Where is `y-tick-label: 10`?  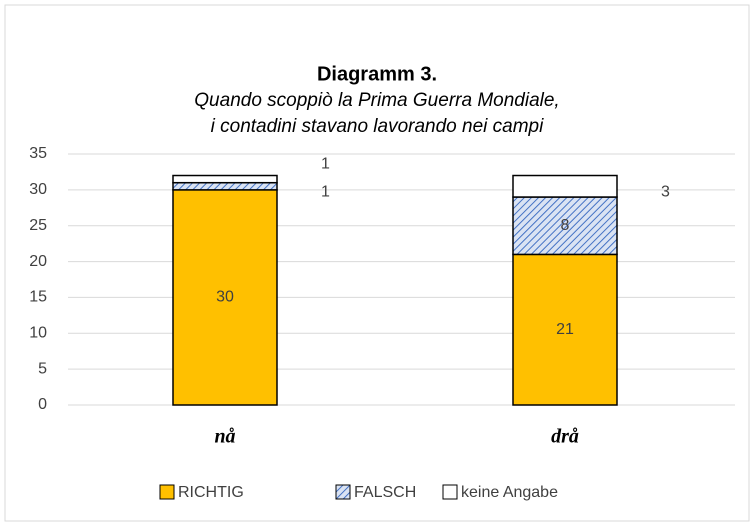
y-tick-label: 10 is located at coordinates (38, 333).